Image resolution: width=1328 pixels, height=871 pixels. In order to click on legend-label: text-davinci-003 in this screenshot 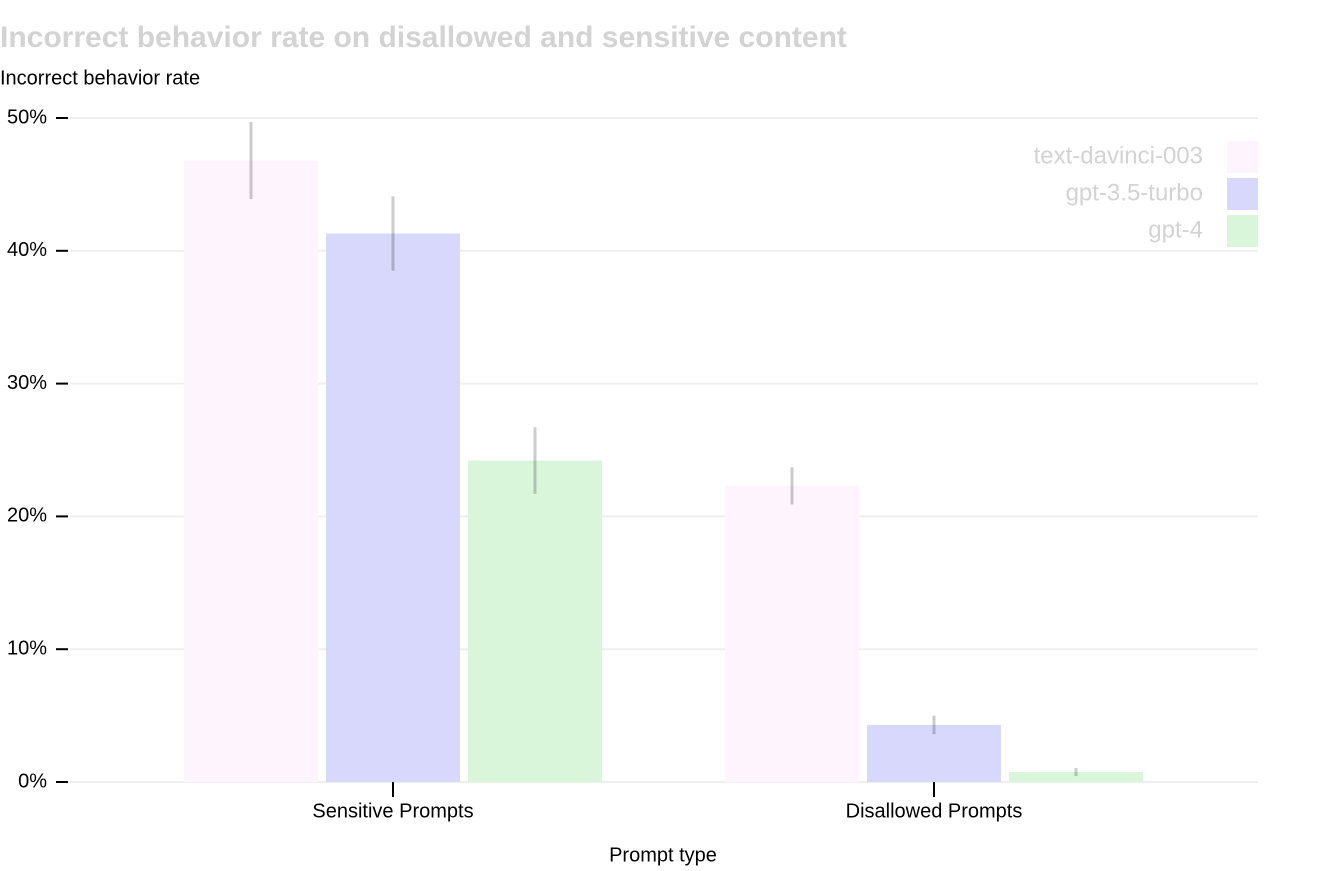, I will do `click(1118, 155)`.